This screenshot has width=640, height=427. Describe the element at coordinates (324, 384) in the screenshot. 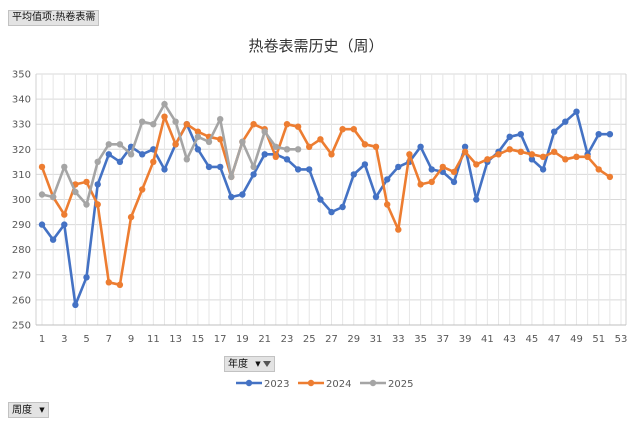

I see `legend-item-2024: 2024` at that location.